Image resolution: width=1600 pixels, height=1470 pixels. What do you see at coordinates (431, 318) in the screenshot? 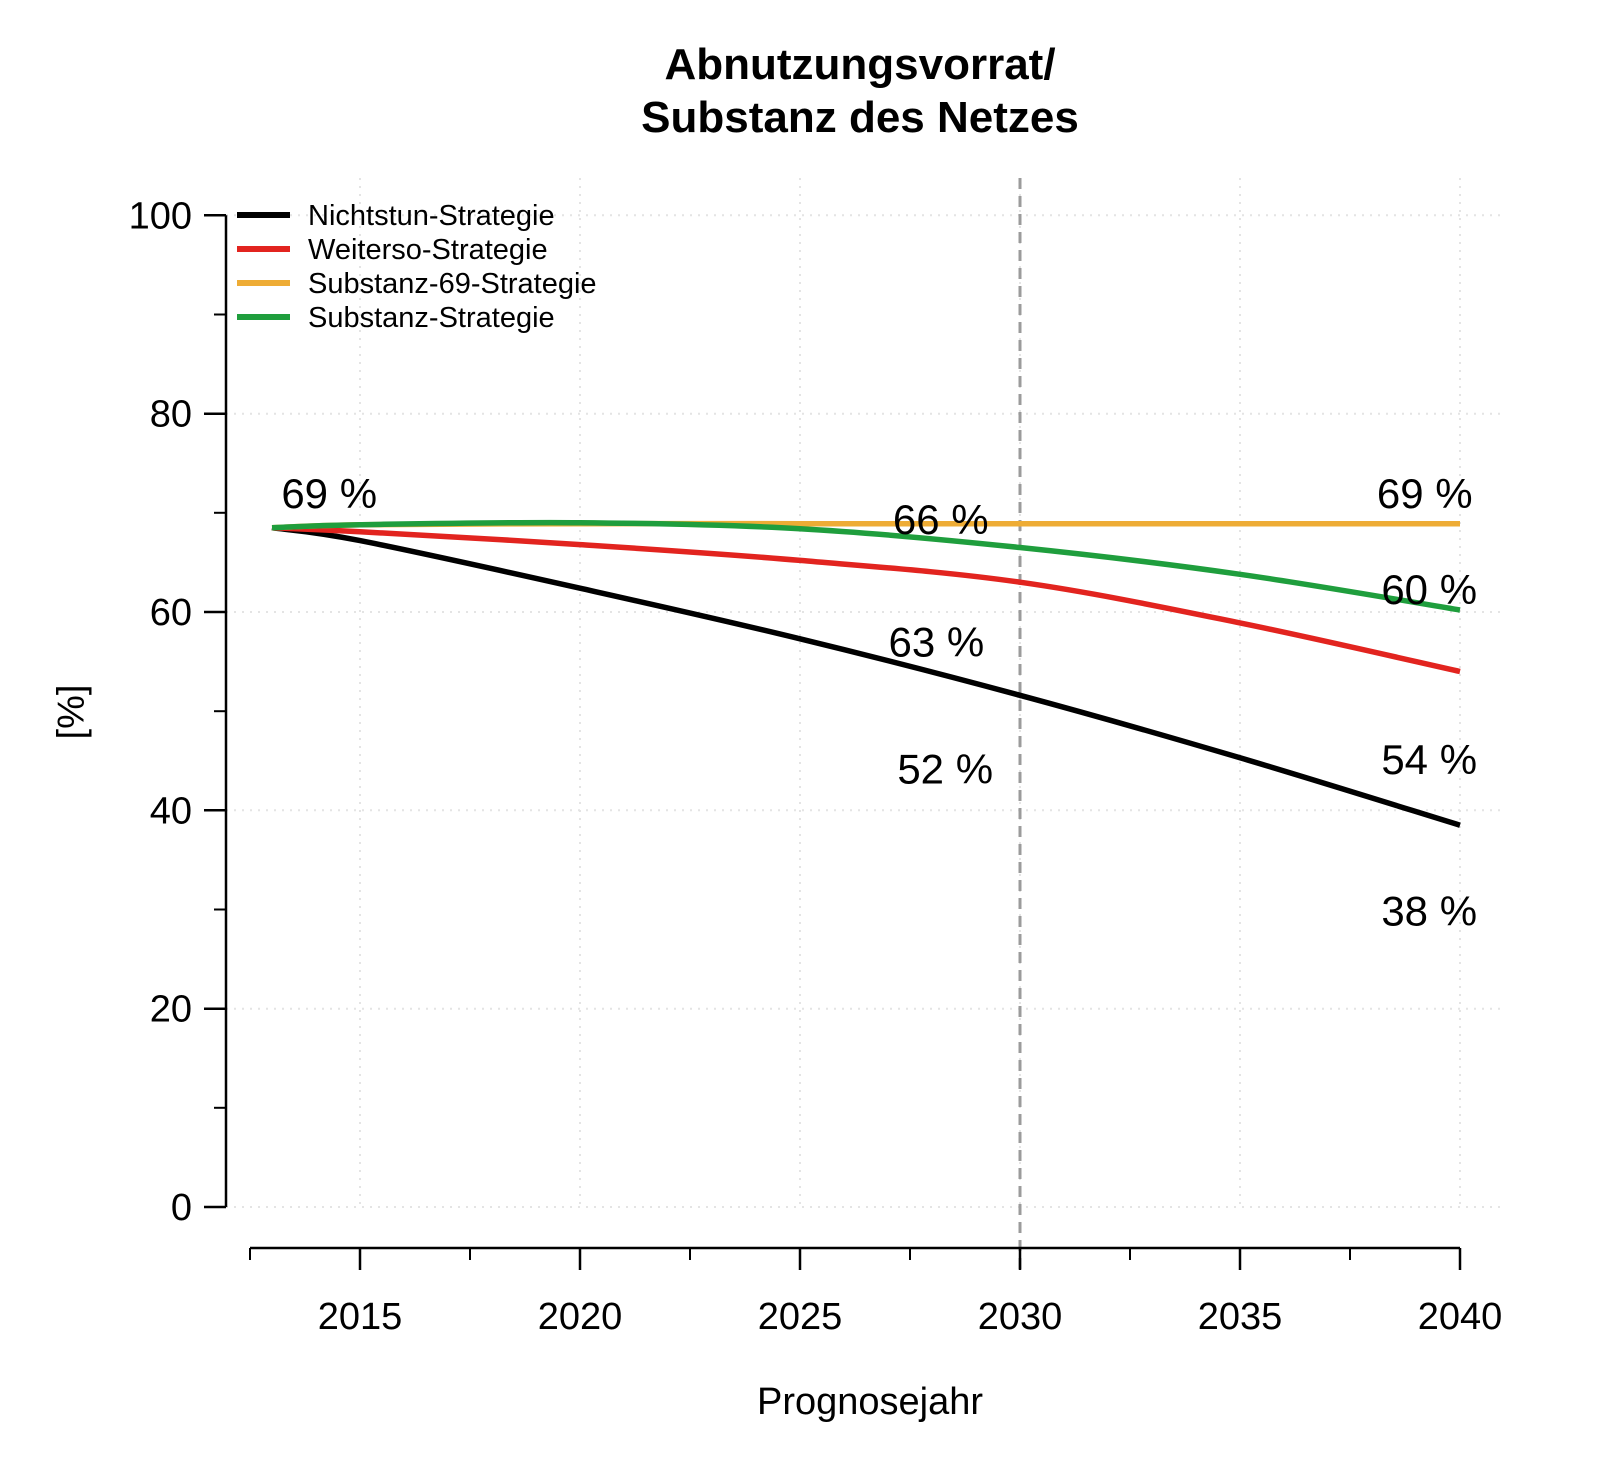
I see `legend-label-substanz-strategie: Substanz-Strategie` at bounding box center [431, 318].